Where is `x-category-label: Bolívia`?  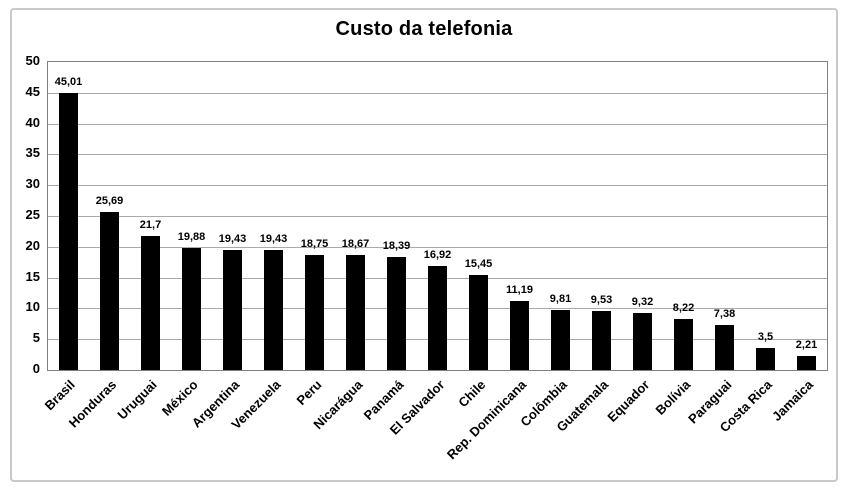 x-category-label: Bolívia is located at coordinates (673, 397).